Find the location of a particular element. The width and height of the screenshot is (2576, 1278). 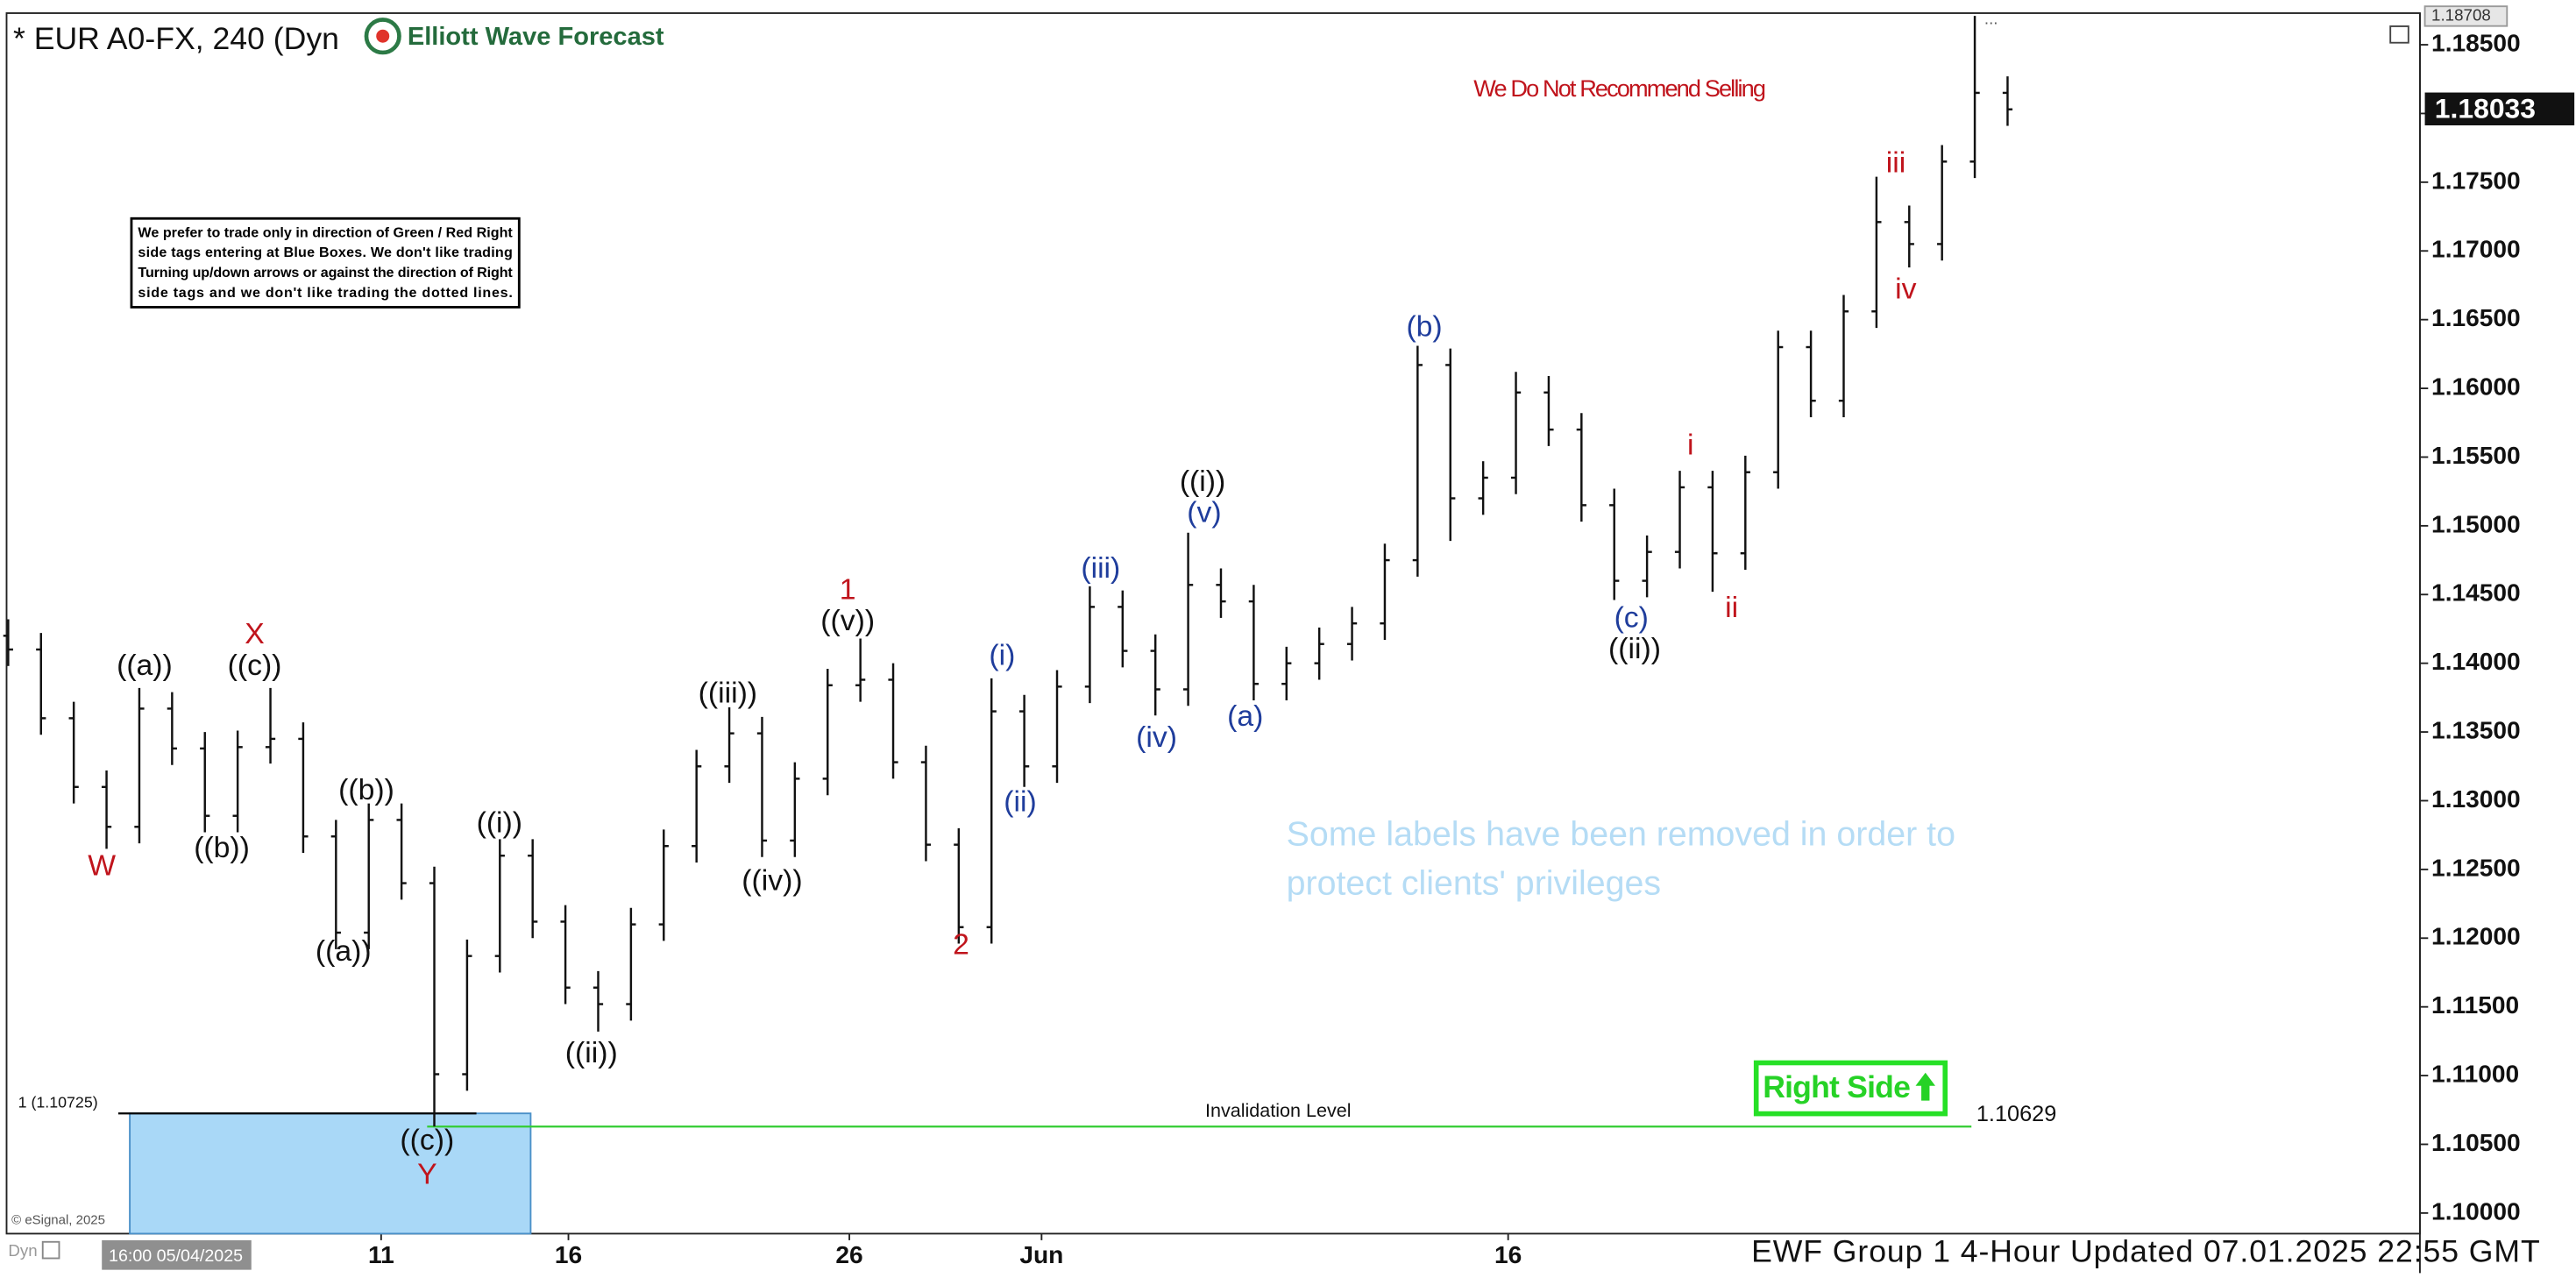

warning-text: We Do Not Recommend Selling is located at coordinates (1619, 88).